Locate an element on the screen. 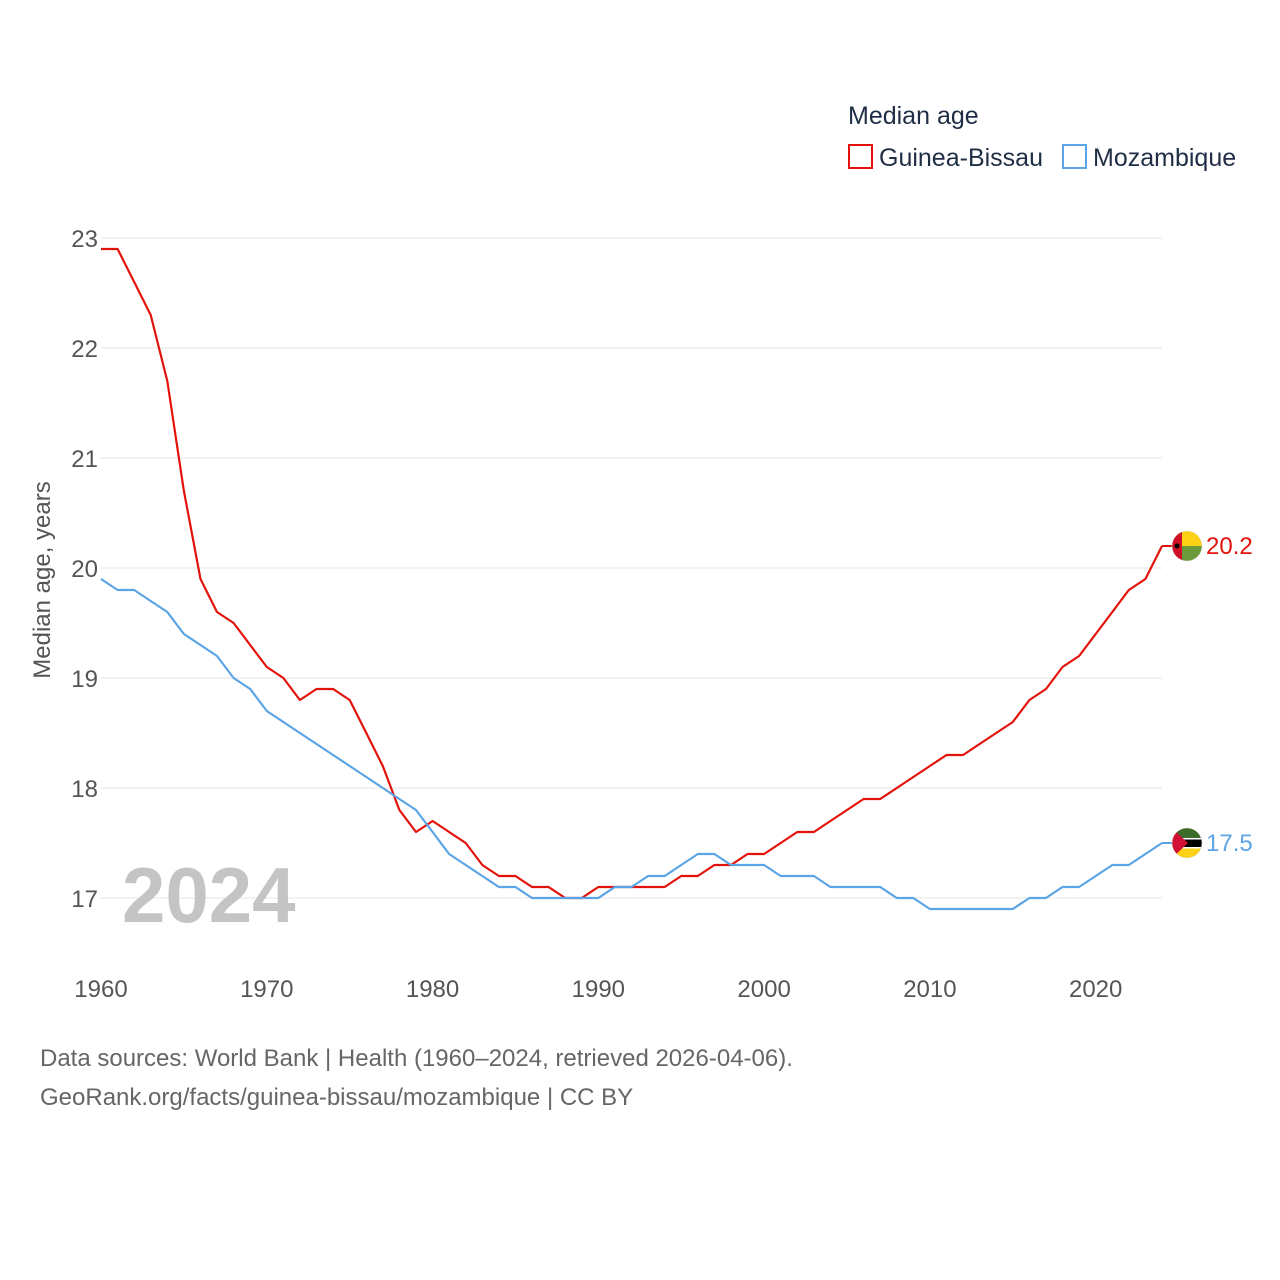 The width and height of the screenshot is (1280, 1280). y-tick-label-17: 17 is located at coordinates (84, 899).